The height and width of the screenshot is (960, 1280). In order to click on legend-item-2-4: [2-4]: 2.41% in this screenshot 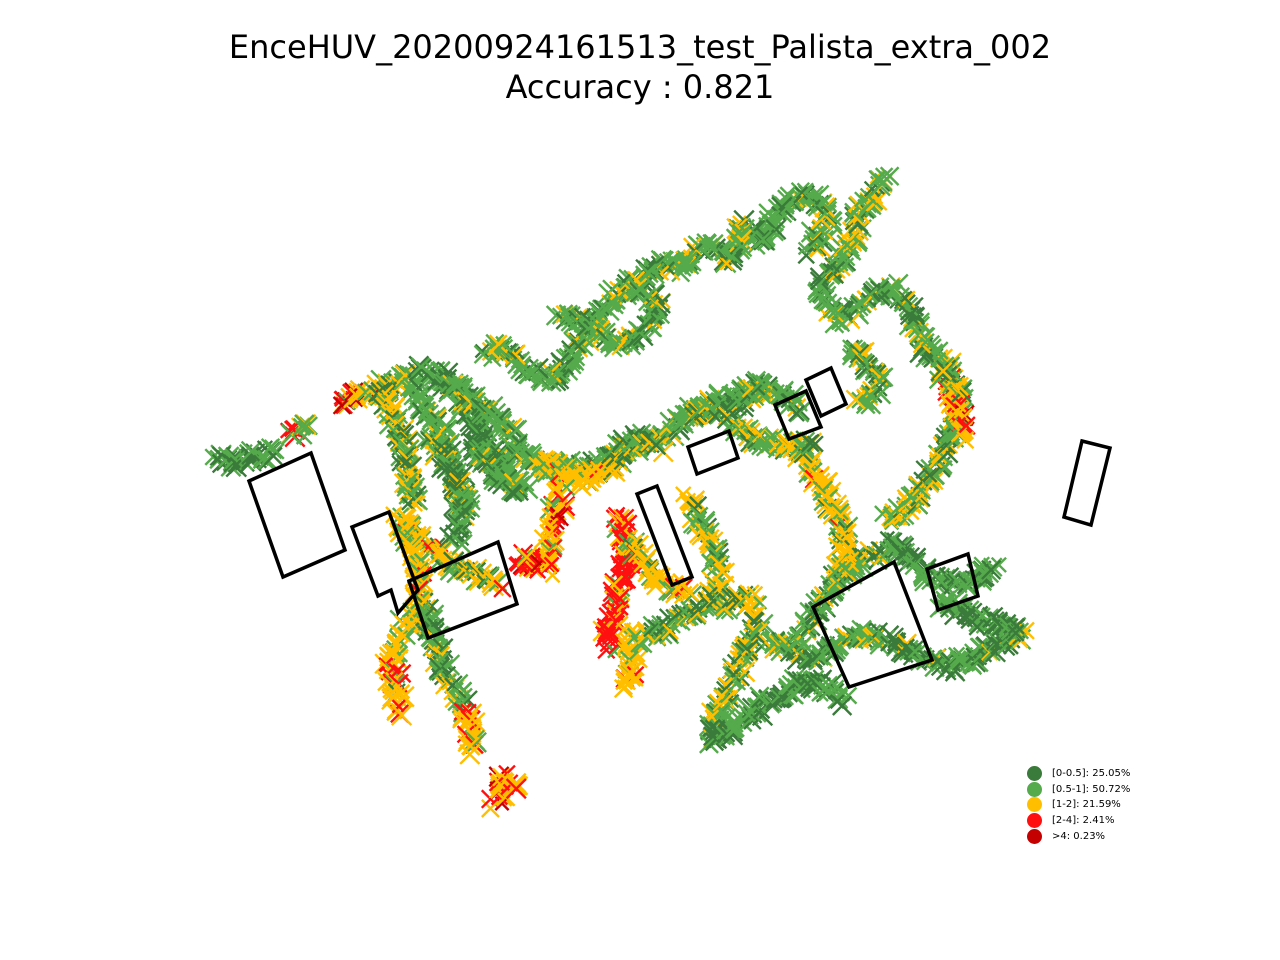, I will do `click(1077, 821)`.